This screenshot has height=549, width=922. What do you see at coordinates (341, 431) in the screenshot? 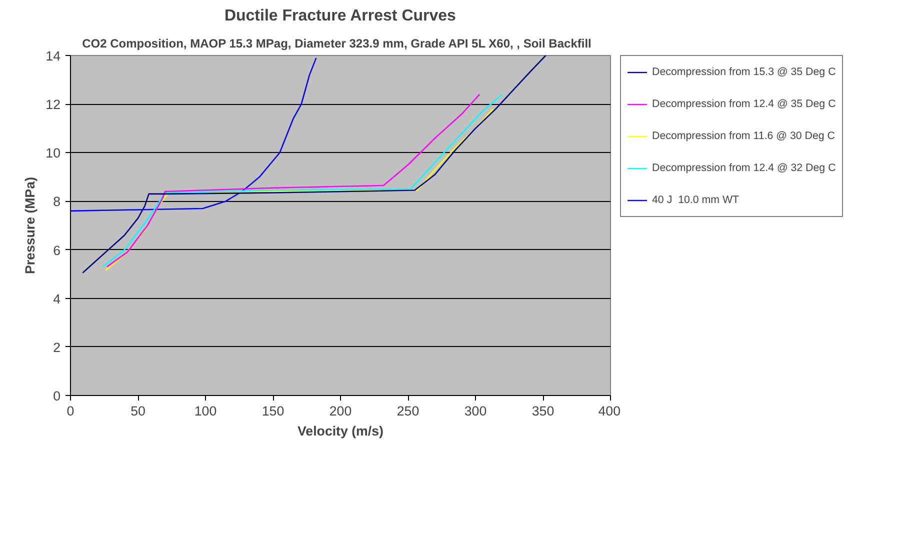
I see `x-axis-title: Velocity (m/s)` at bounding box center [341, 431].